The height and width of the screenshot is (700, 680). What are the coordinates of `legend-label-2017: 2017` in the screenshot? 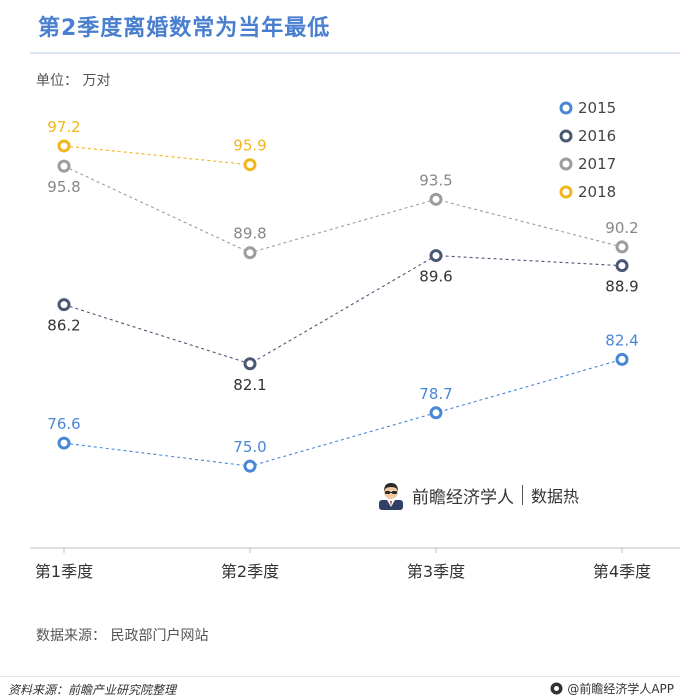 It's located at (597, 164).